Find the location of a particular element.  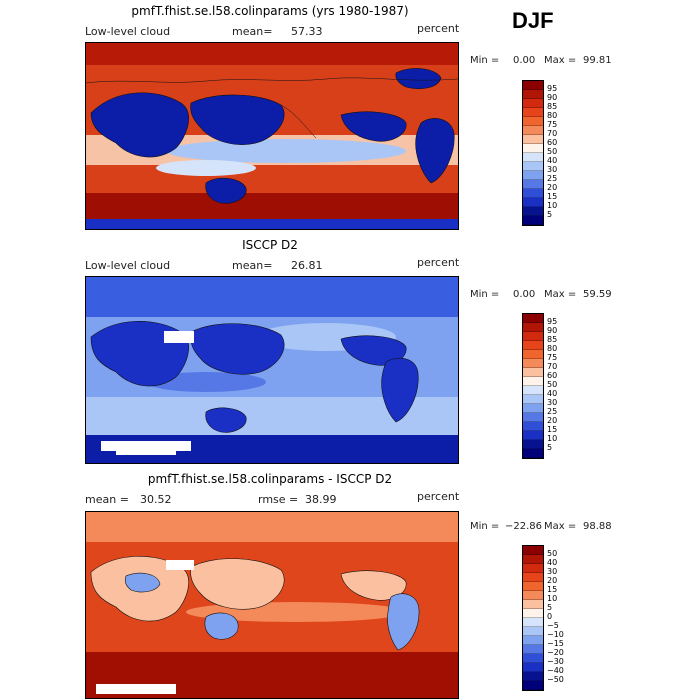

panel2-mean-value: 26.81 is located at coordinates (307, 265).